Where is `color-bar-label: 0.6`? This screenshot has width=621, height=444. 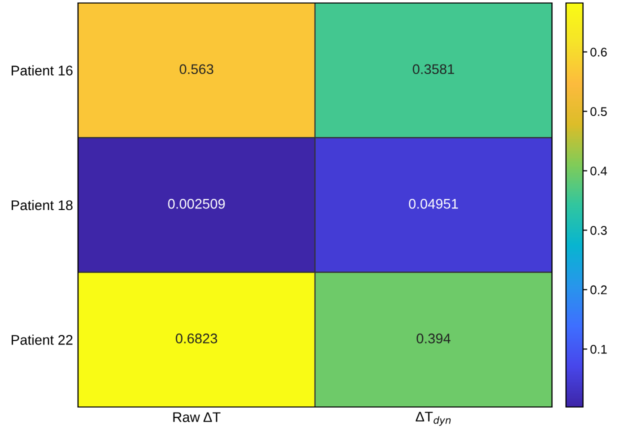 color-bar-label: 0.6 is located at coordinates (598, 52).